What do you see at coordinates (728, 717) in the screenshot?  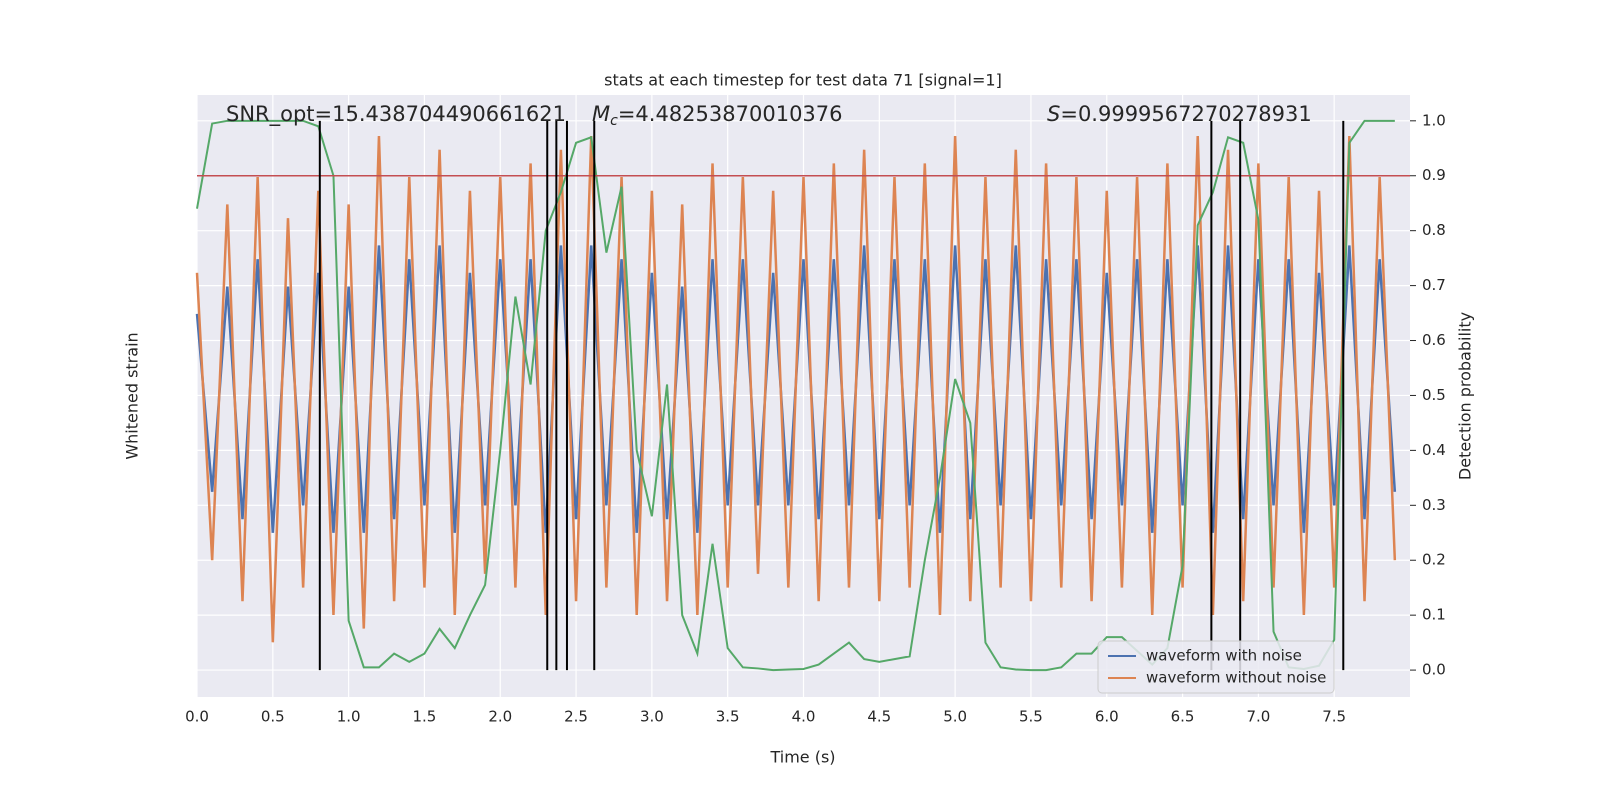 I see `x-tick-label: 3.5` at bounding box center [728, 717].